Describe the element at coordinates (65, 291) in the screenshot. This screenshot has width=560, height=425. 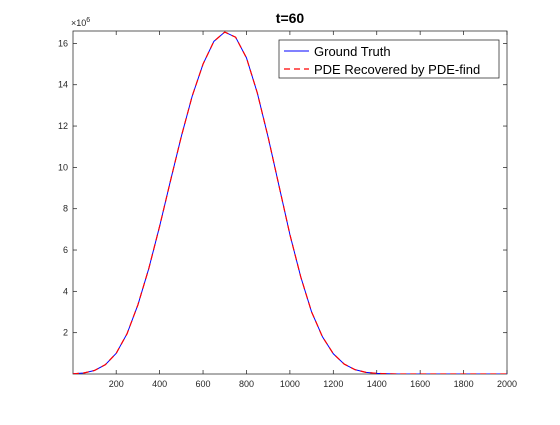
I see `y-tick-label: 4` at that location.